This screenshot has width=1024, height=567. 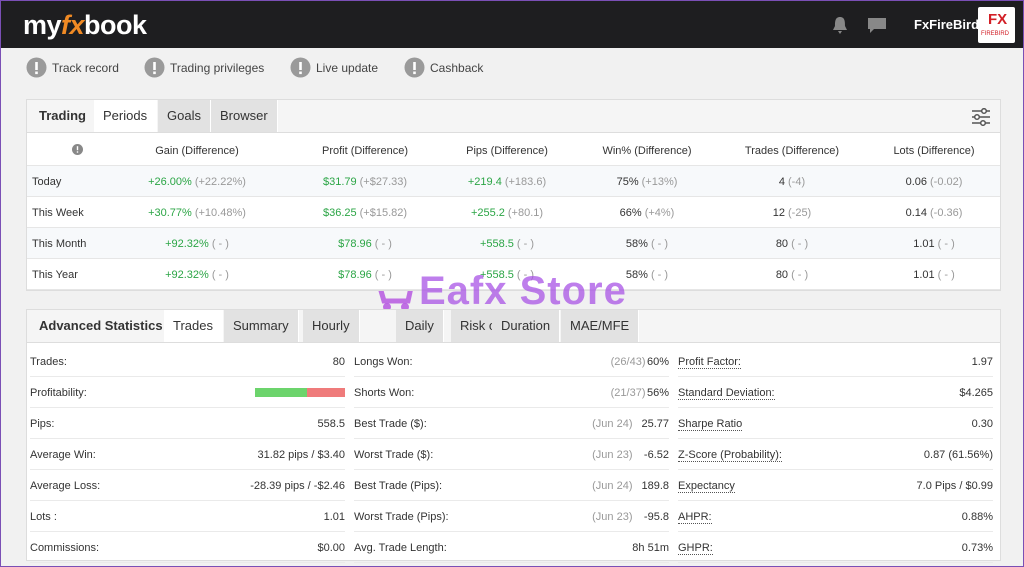 What do you see at coordinates (187, 454) in the screenshot?
I see `stat-row: Average Win: 31.82 pips / $3.40` at bounding box center [187, 454].